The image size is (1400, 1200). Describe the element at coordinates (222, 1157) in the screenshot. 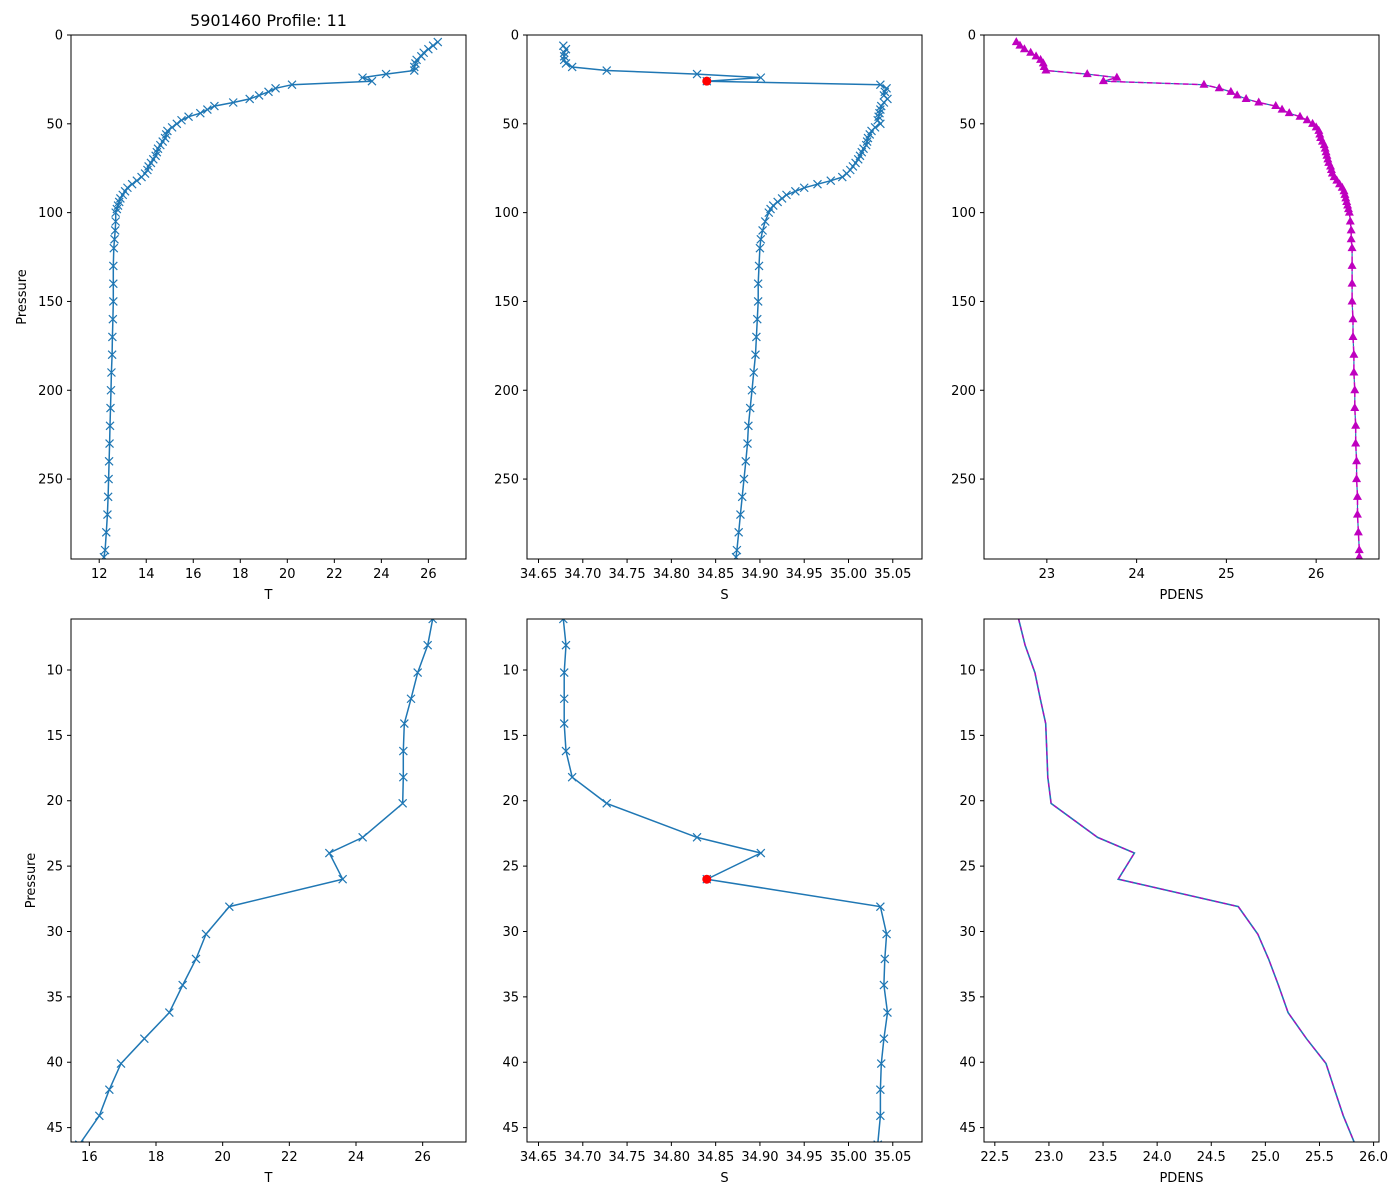

I see `x-tick-label: 20` at that location.